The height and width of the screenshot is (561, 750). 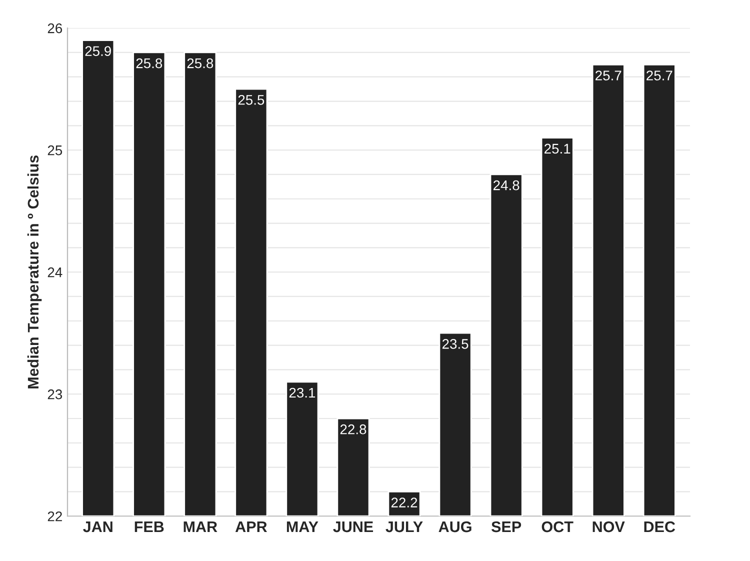 What do you see at coordinates (251, 527) in the screenshot?
I see `x-tick-label: APR` at bounding box center [251, 527].